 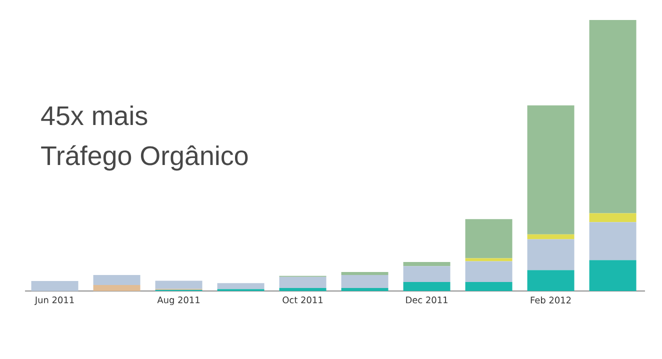 What do you see at coordinates (550, 300) in the screenshot?
I see `x-tick-label: Feb 2012` at bounding box center [550, 300].